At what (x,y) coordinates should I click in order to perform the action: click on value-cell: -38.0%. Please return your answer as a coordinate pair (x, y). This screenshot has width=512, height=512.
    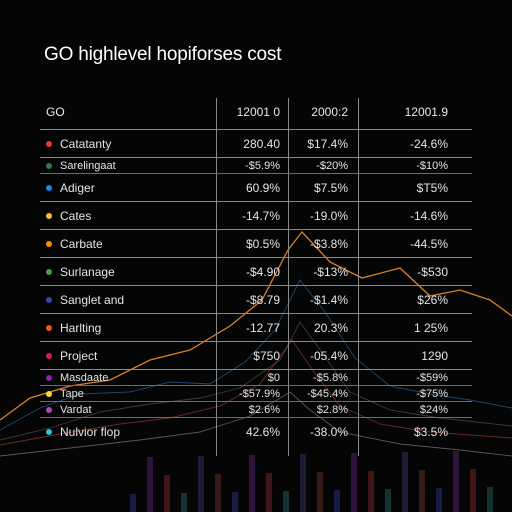
    Looking at the image, I should click on (328, 431).